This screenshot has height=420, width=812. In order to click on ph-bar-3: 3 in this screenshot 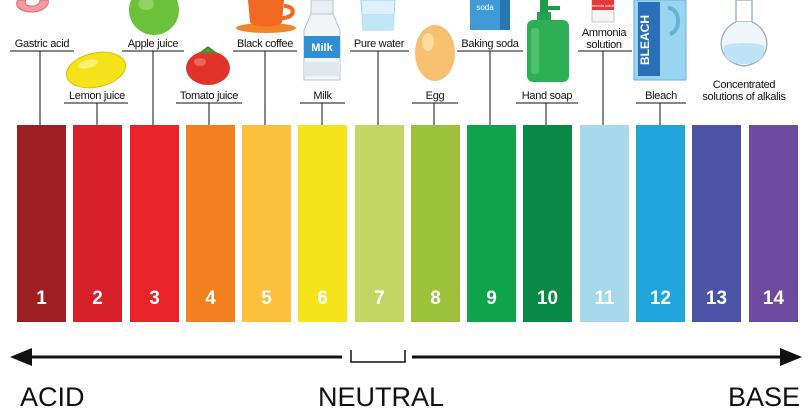, I will do `click(154, 223)`.